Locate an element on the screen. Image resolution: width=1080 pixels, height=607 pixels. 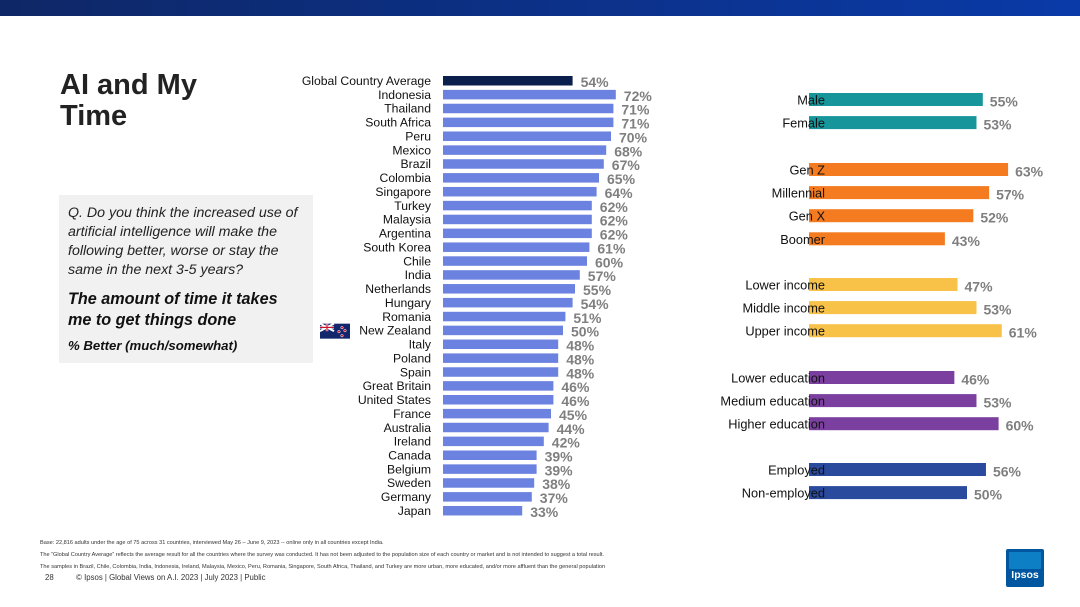
value-mexico: 68% is located at coordinates (628, 151).